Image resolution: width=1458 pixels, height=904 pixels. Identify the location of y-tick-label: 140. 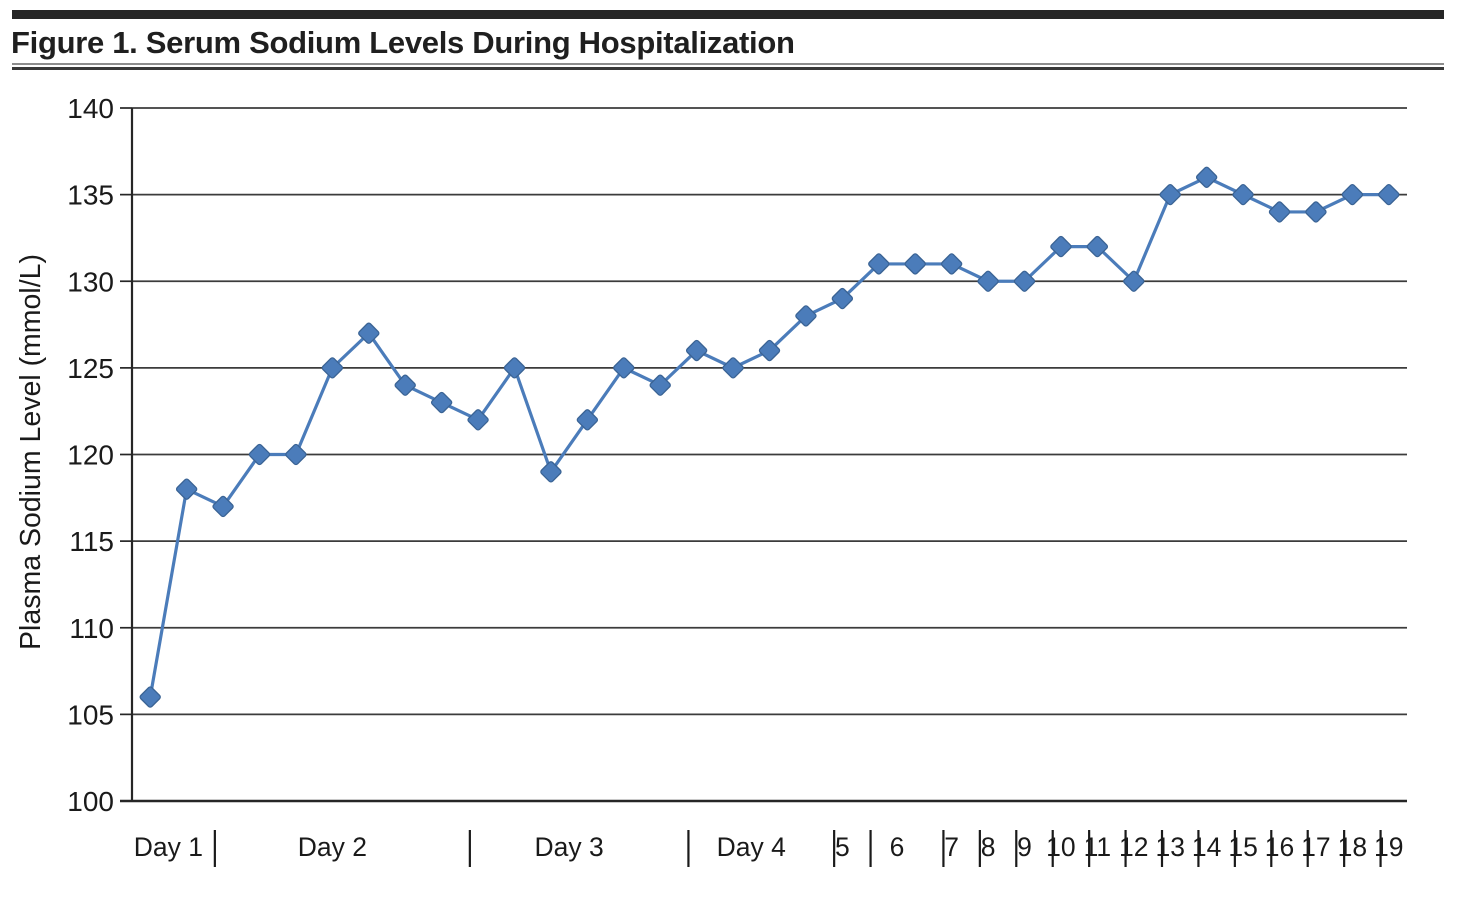
(90, 108).